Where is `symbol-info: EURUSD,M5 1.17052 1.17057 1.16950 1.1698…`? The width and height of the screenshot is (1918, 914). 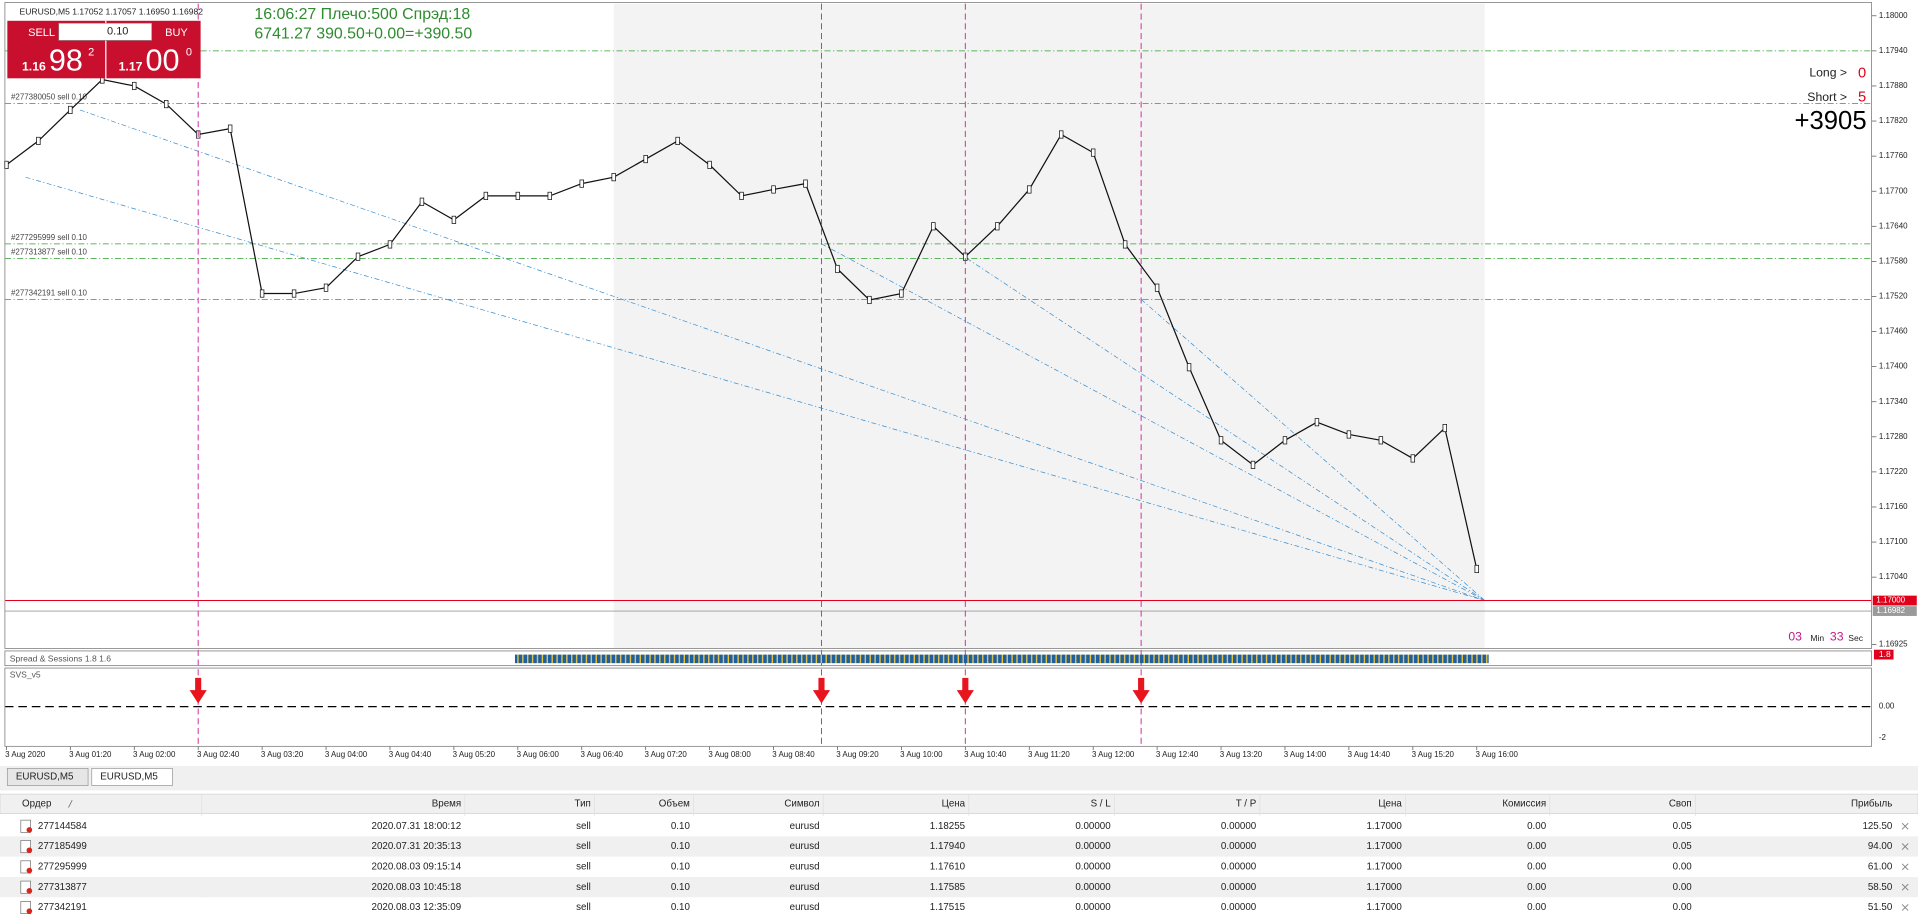 symbol-info: EURUSD,M5 1.17052 1.17057 1.16950 1.1698… is located at coordinates (112, 12).